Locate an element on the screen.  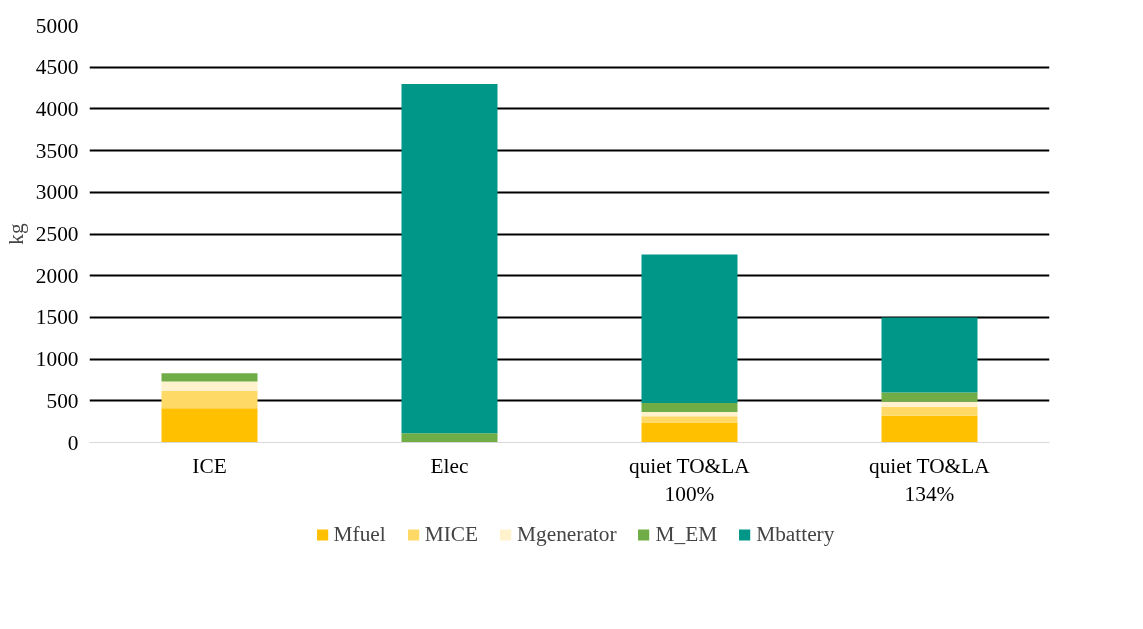
legend-label: MICE is located at coordinates (451, 534).